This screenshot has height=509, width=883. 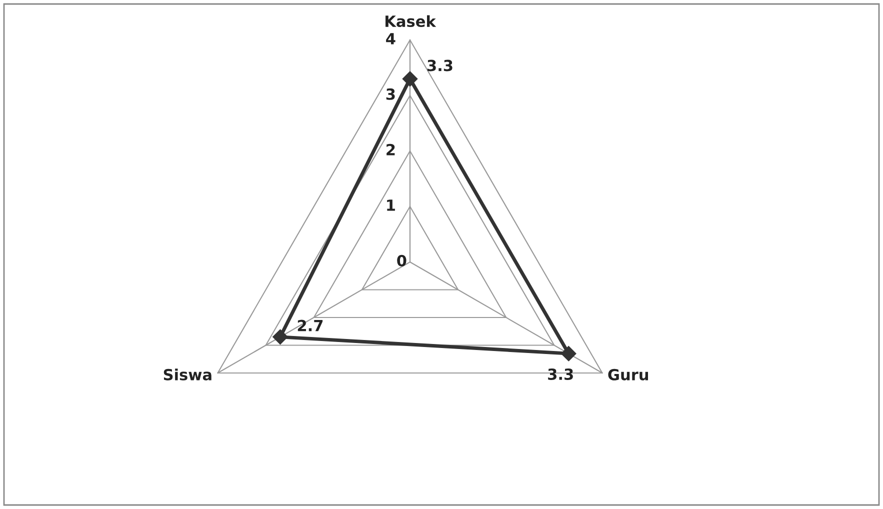 I want to click on spoke-label: Guru, so click(x=628, y=374).